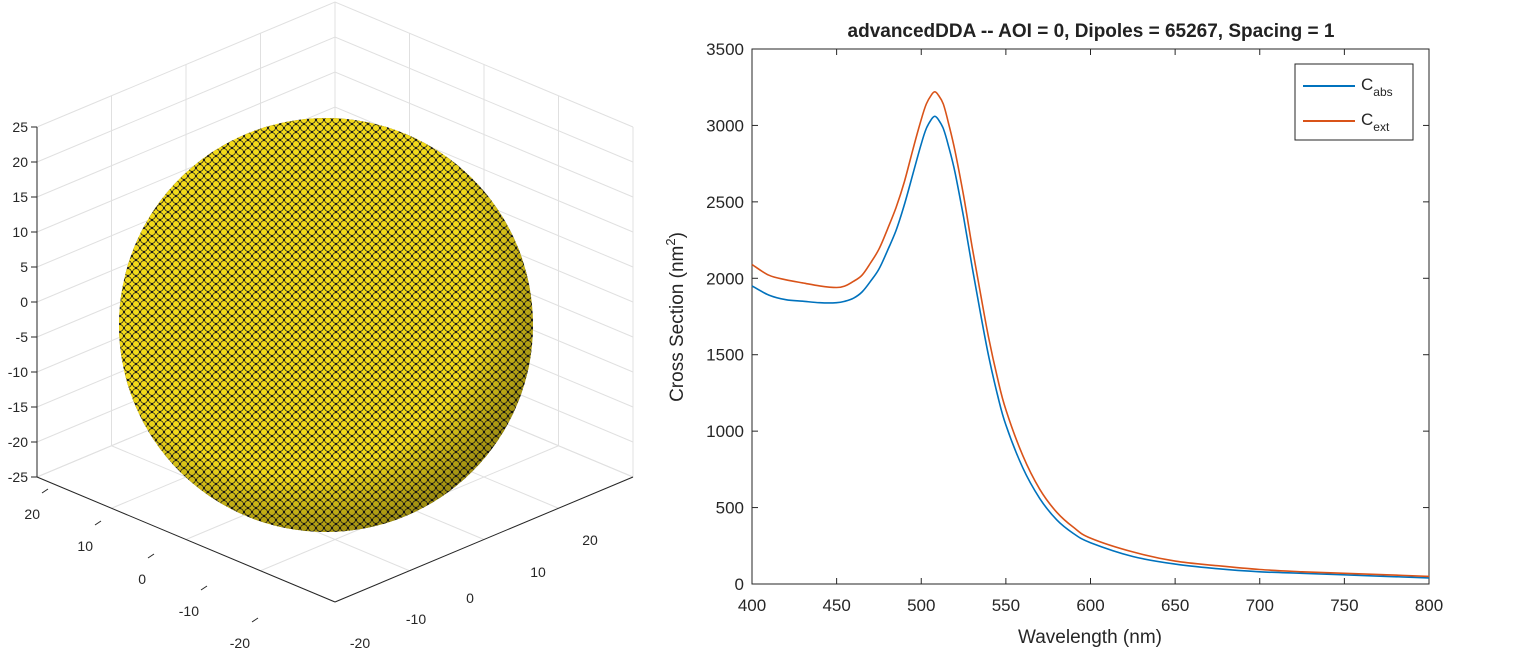  I want to click on y-tick-label-3d: 20, so click(590, 540).